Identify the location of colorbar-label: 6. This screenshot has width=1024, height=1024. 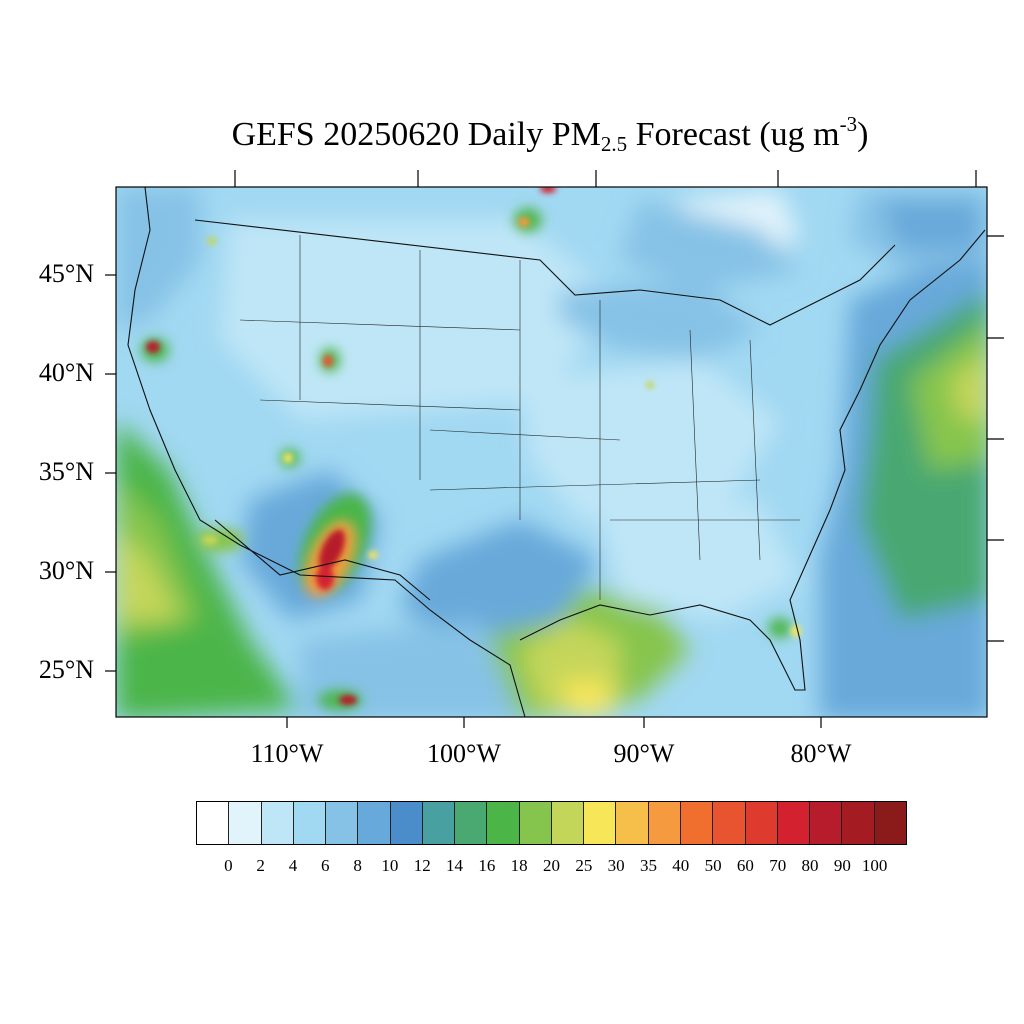
(325, 865).